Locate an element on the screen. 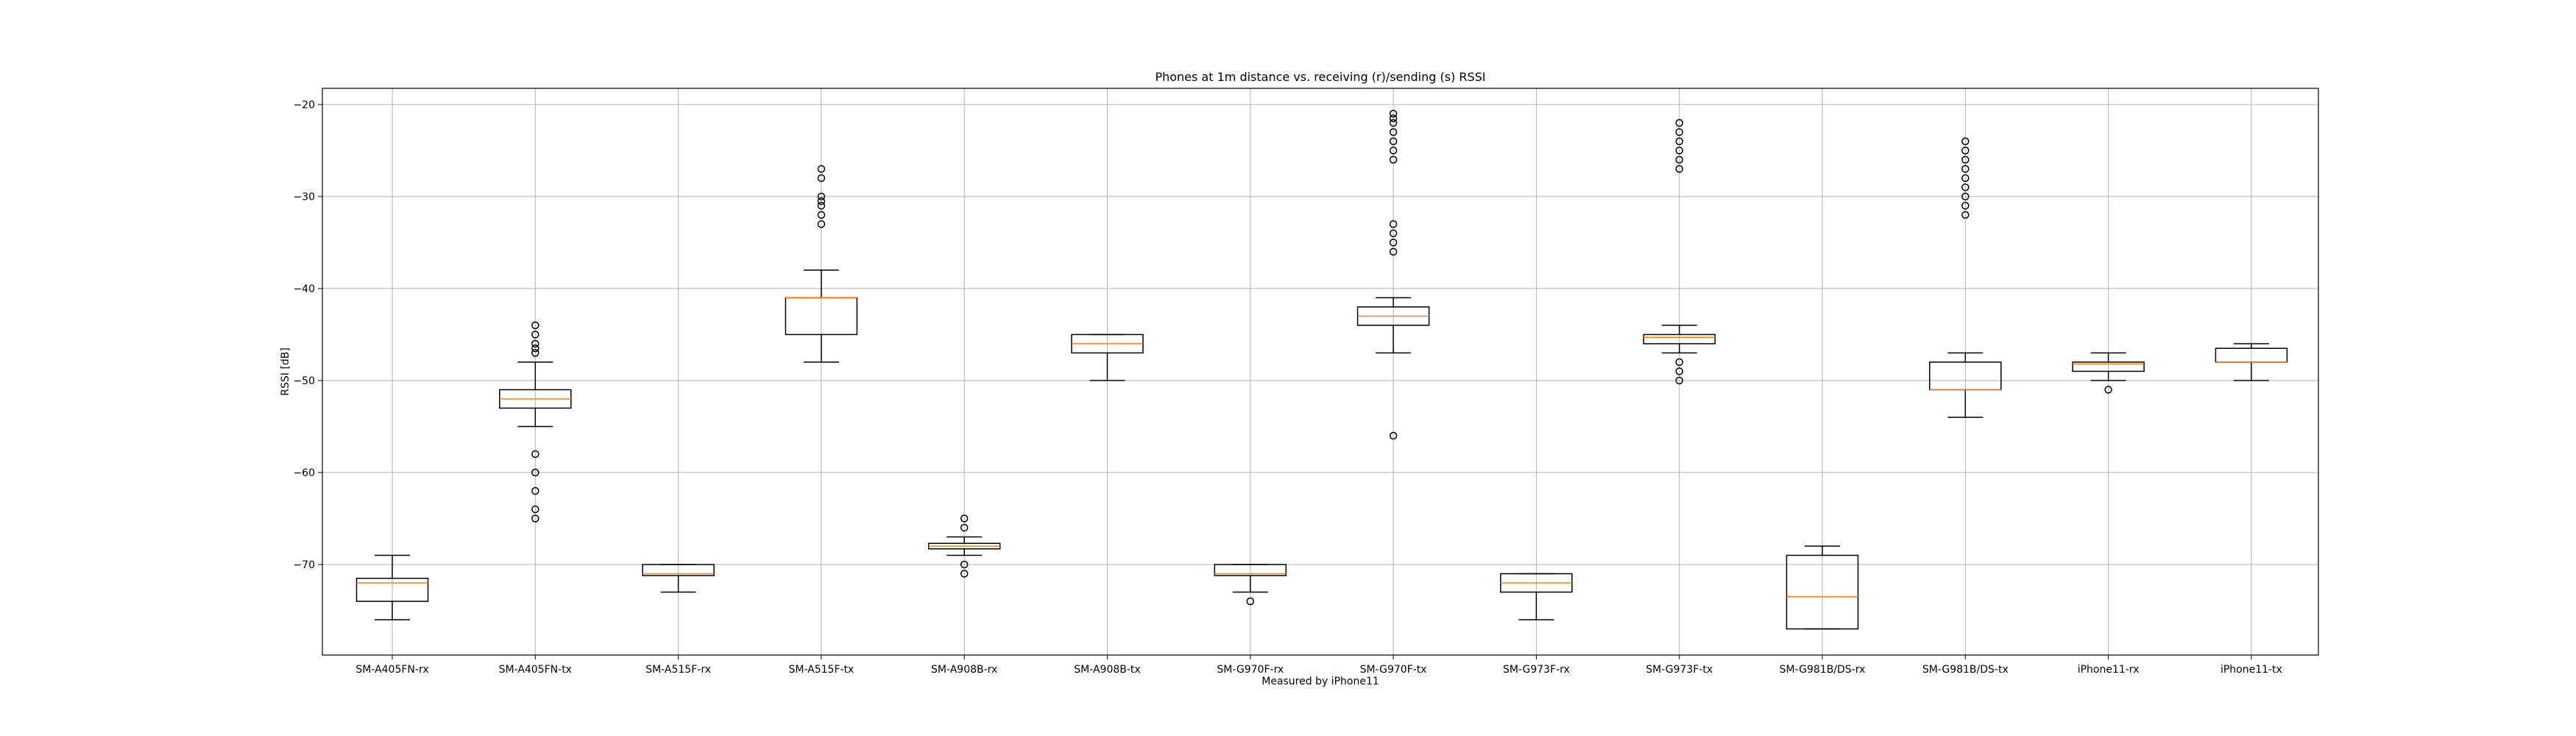 The height and width of the screenshot is (736, 2576). x-tick-label: SM-G973F-tx is located at coordinates (1679, 670).